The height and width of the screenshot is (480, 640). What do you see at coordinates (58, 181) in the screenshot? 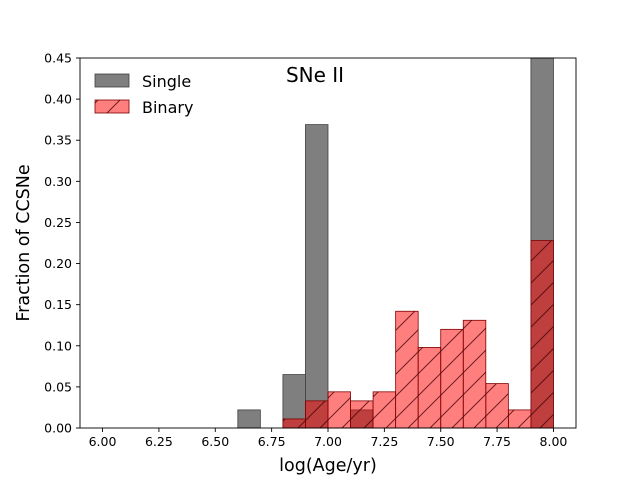
I see `y-tick-label: 0.30` at bounding box center [58, 181].